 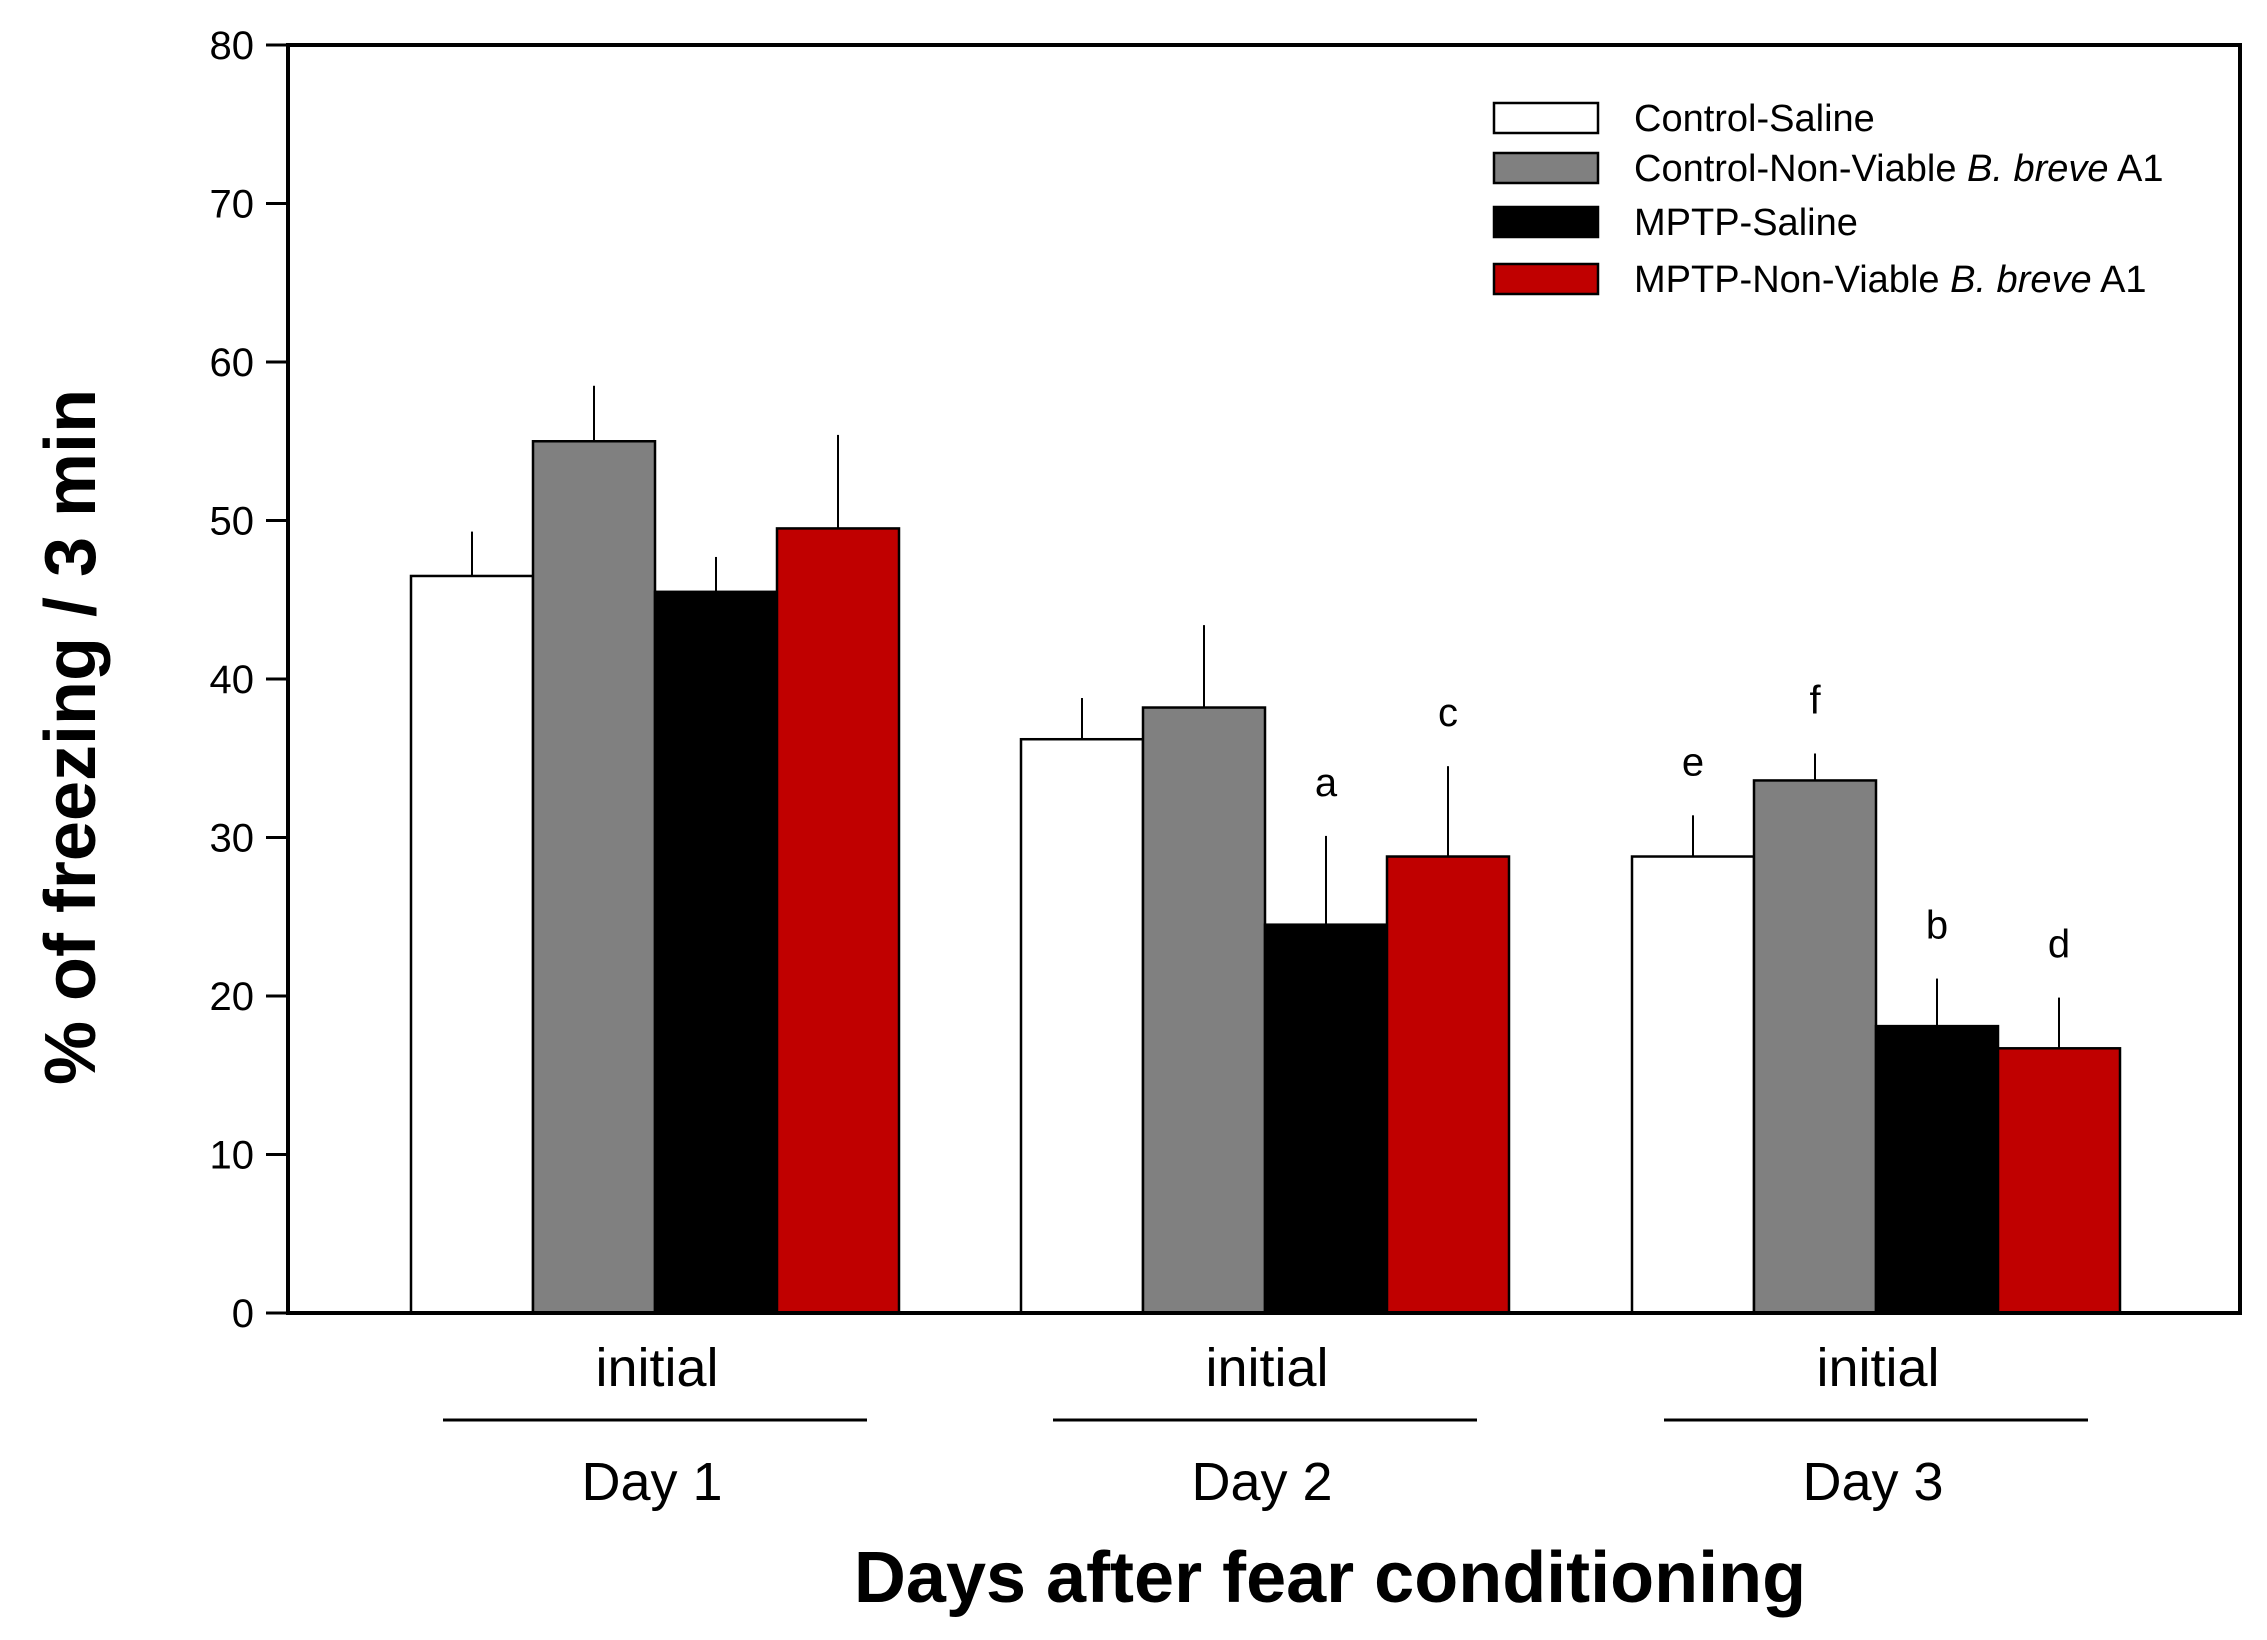 I want to click on y-axis: 0 10 20 30 40 50 60 70 80, so click(x=249, y=680).